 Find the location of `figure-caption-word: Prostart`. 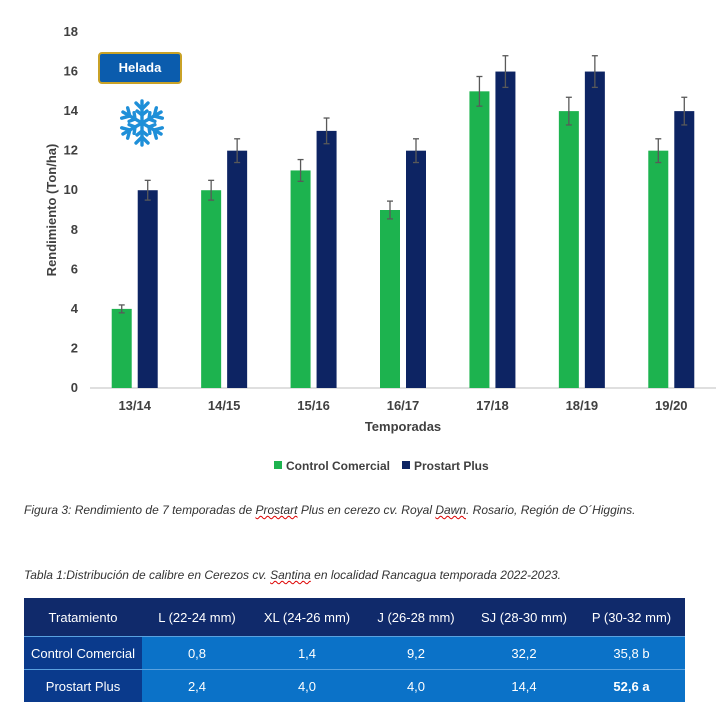

figure-caption-word: Prostart is located at coordinates (276, 510).